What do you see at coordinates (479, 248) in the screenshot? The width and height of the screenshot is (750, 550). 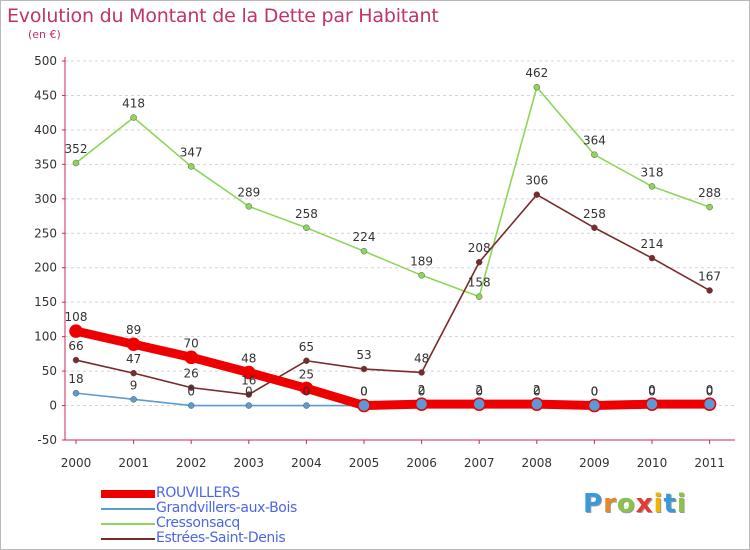 I see `data-label: 208` at bounding box center [479, 248].